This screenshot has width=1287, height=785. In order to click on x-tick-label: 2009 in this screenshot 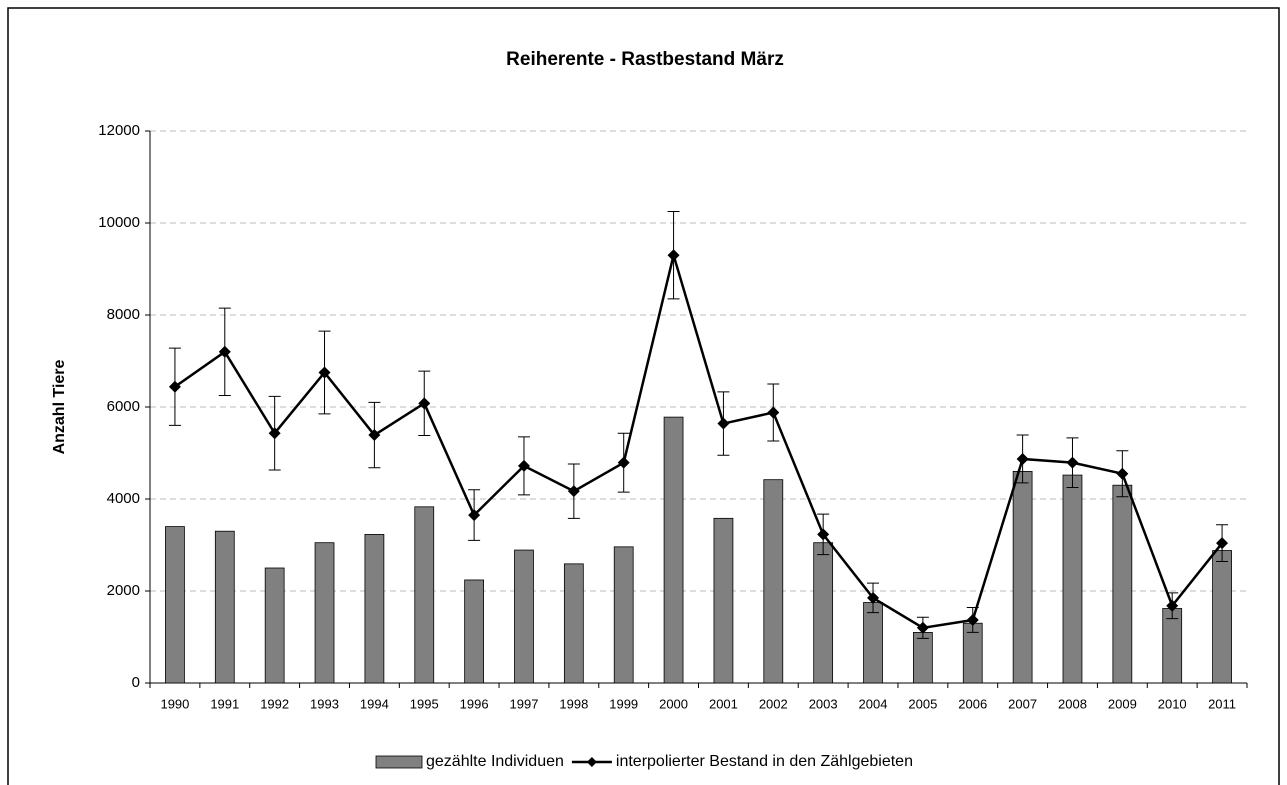, I will do `click(1122, 703)`.